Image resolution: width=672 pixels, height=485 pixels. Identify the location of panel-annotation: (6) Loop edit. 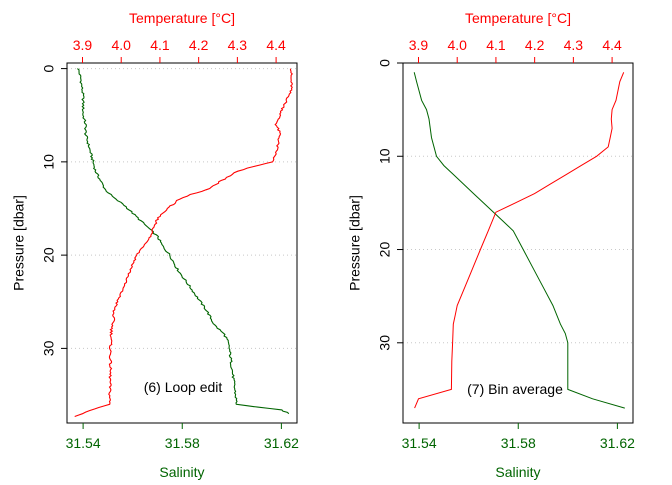
(183, 387).